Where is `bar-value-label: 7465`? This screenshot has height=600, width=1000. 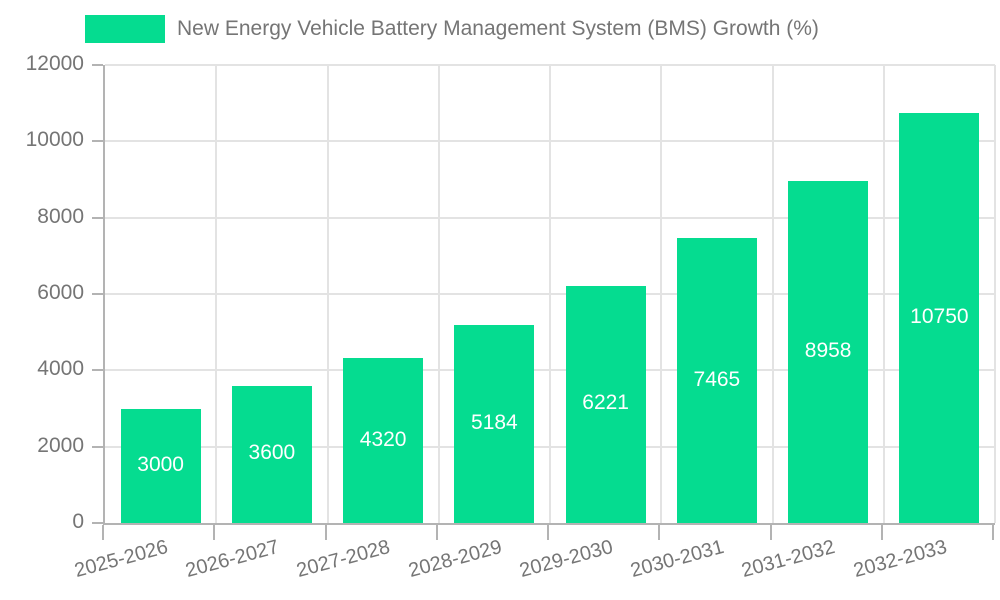 bar-value-label: 7465 is located at coordinates (717, 379).